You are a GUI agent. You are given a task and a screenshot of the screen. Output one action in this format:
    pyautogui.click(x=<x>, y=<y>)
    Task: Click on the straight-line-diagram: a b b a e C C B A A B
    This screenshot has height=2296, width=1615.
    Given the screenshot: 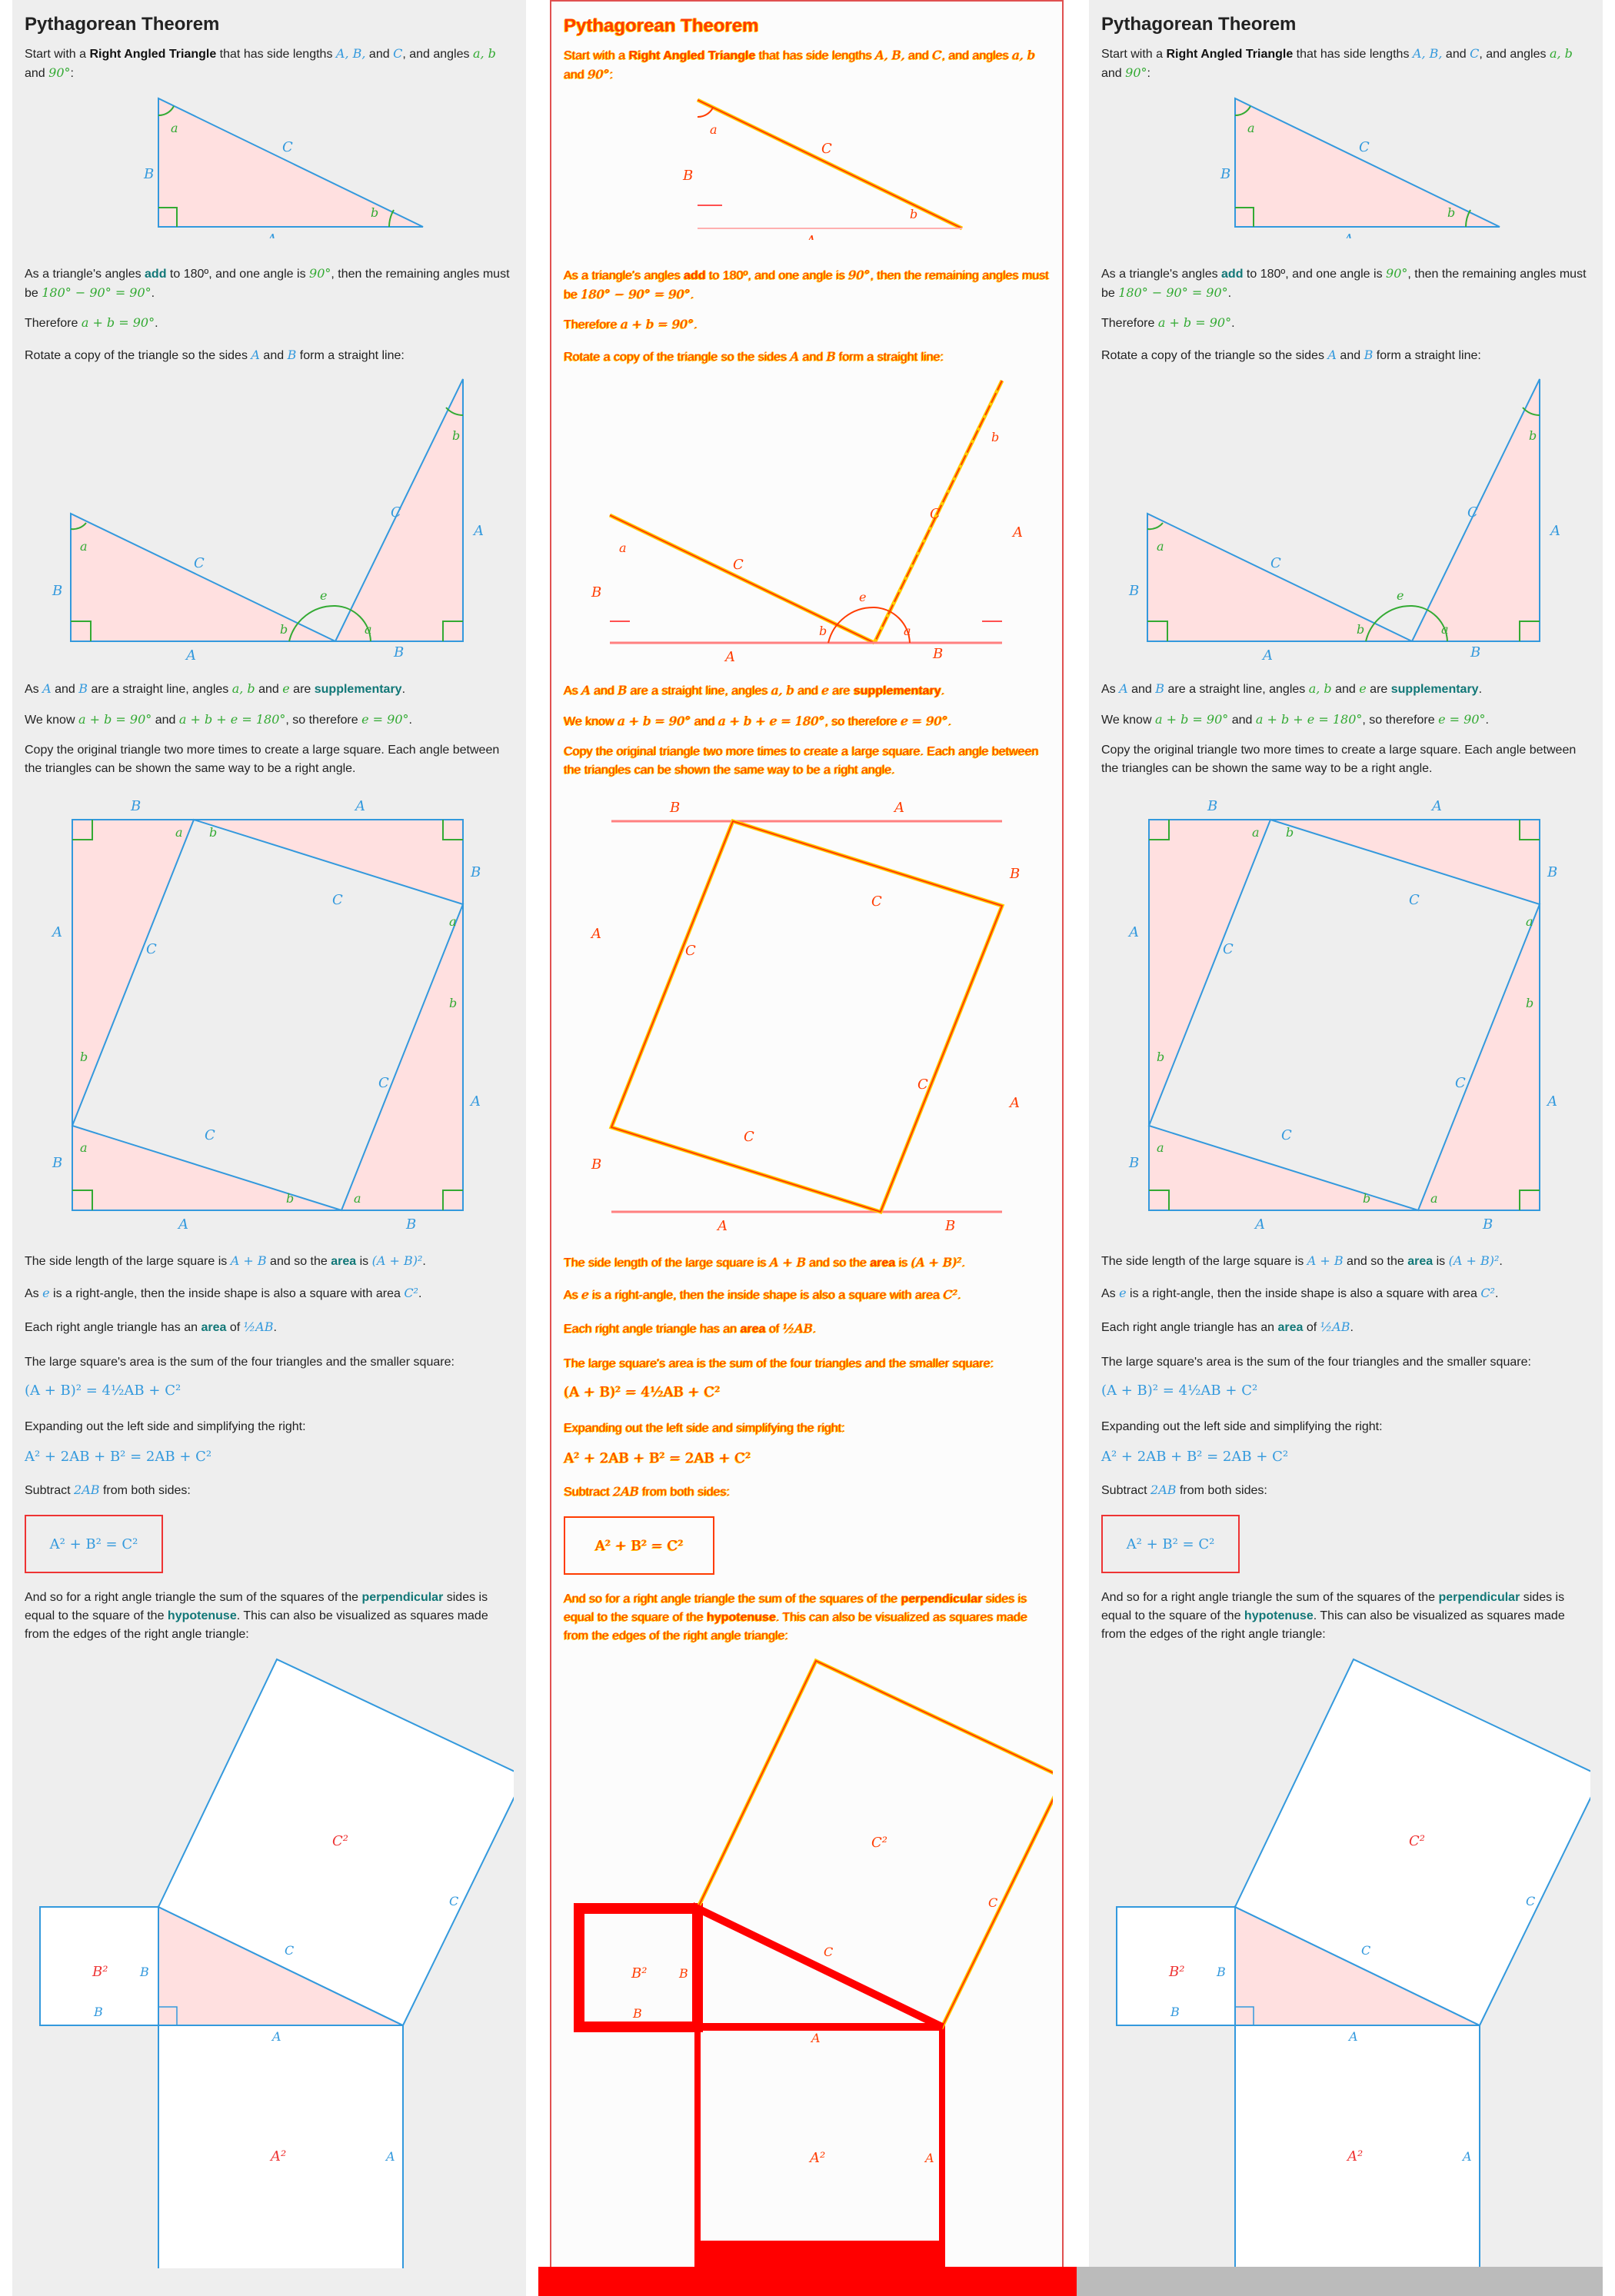 What is the action you would take?
    pyautogui.click(x=268, y=521)
    